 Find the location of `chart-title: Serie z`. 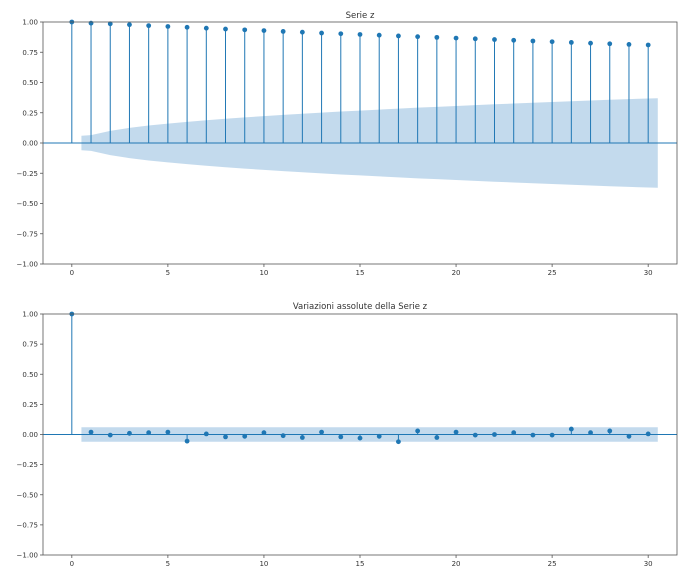

chart-title: Serie z is located at coordinates (360, 16).